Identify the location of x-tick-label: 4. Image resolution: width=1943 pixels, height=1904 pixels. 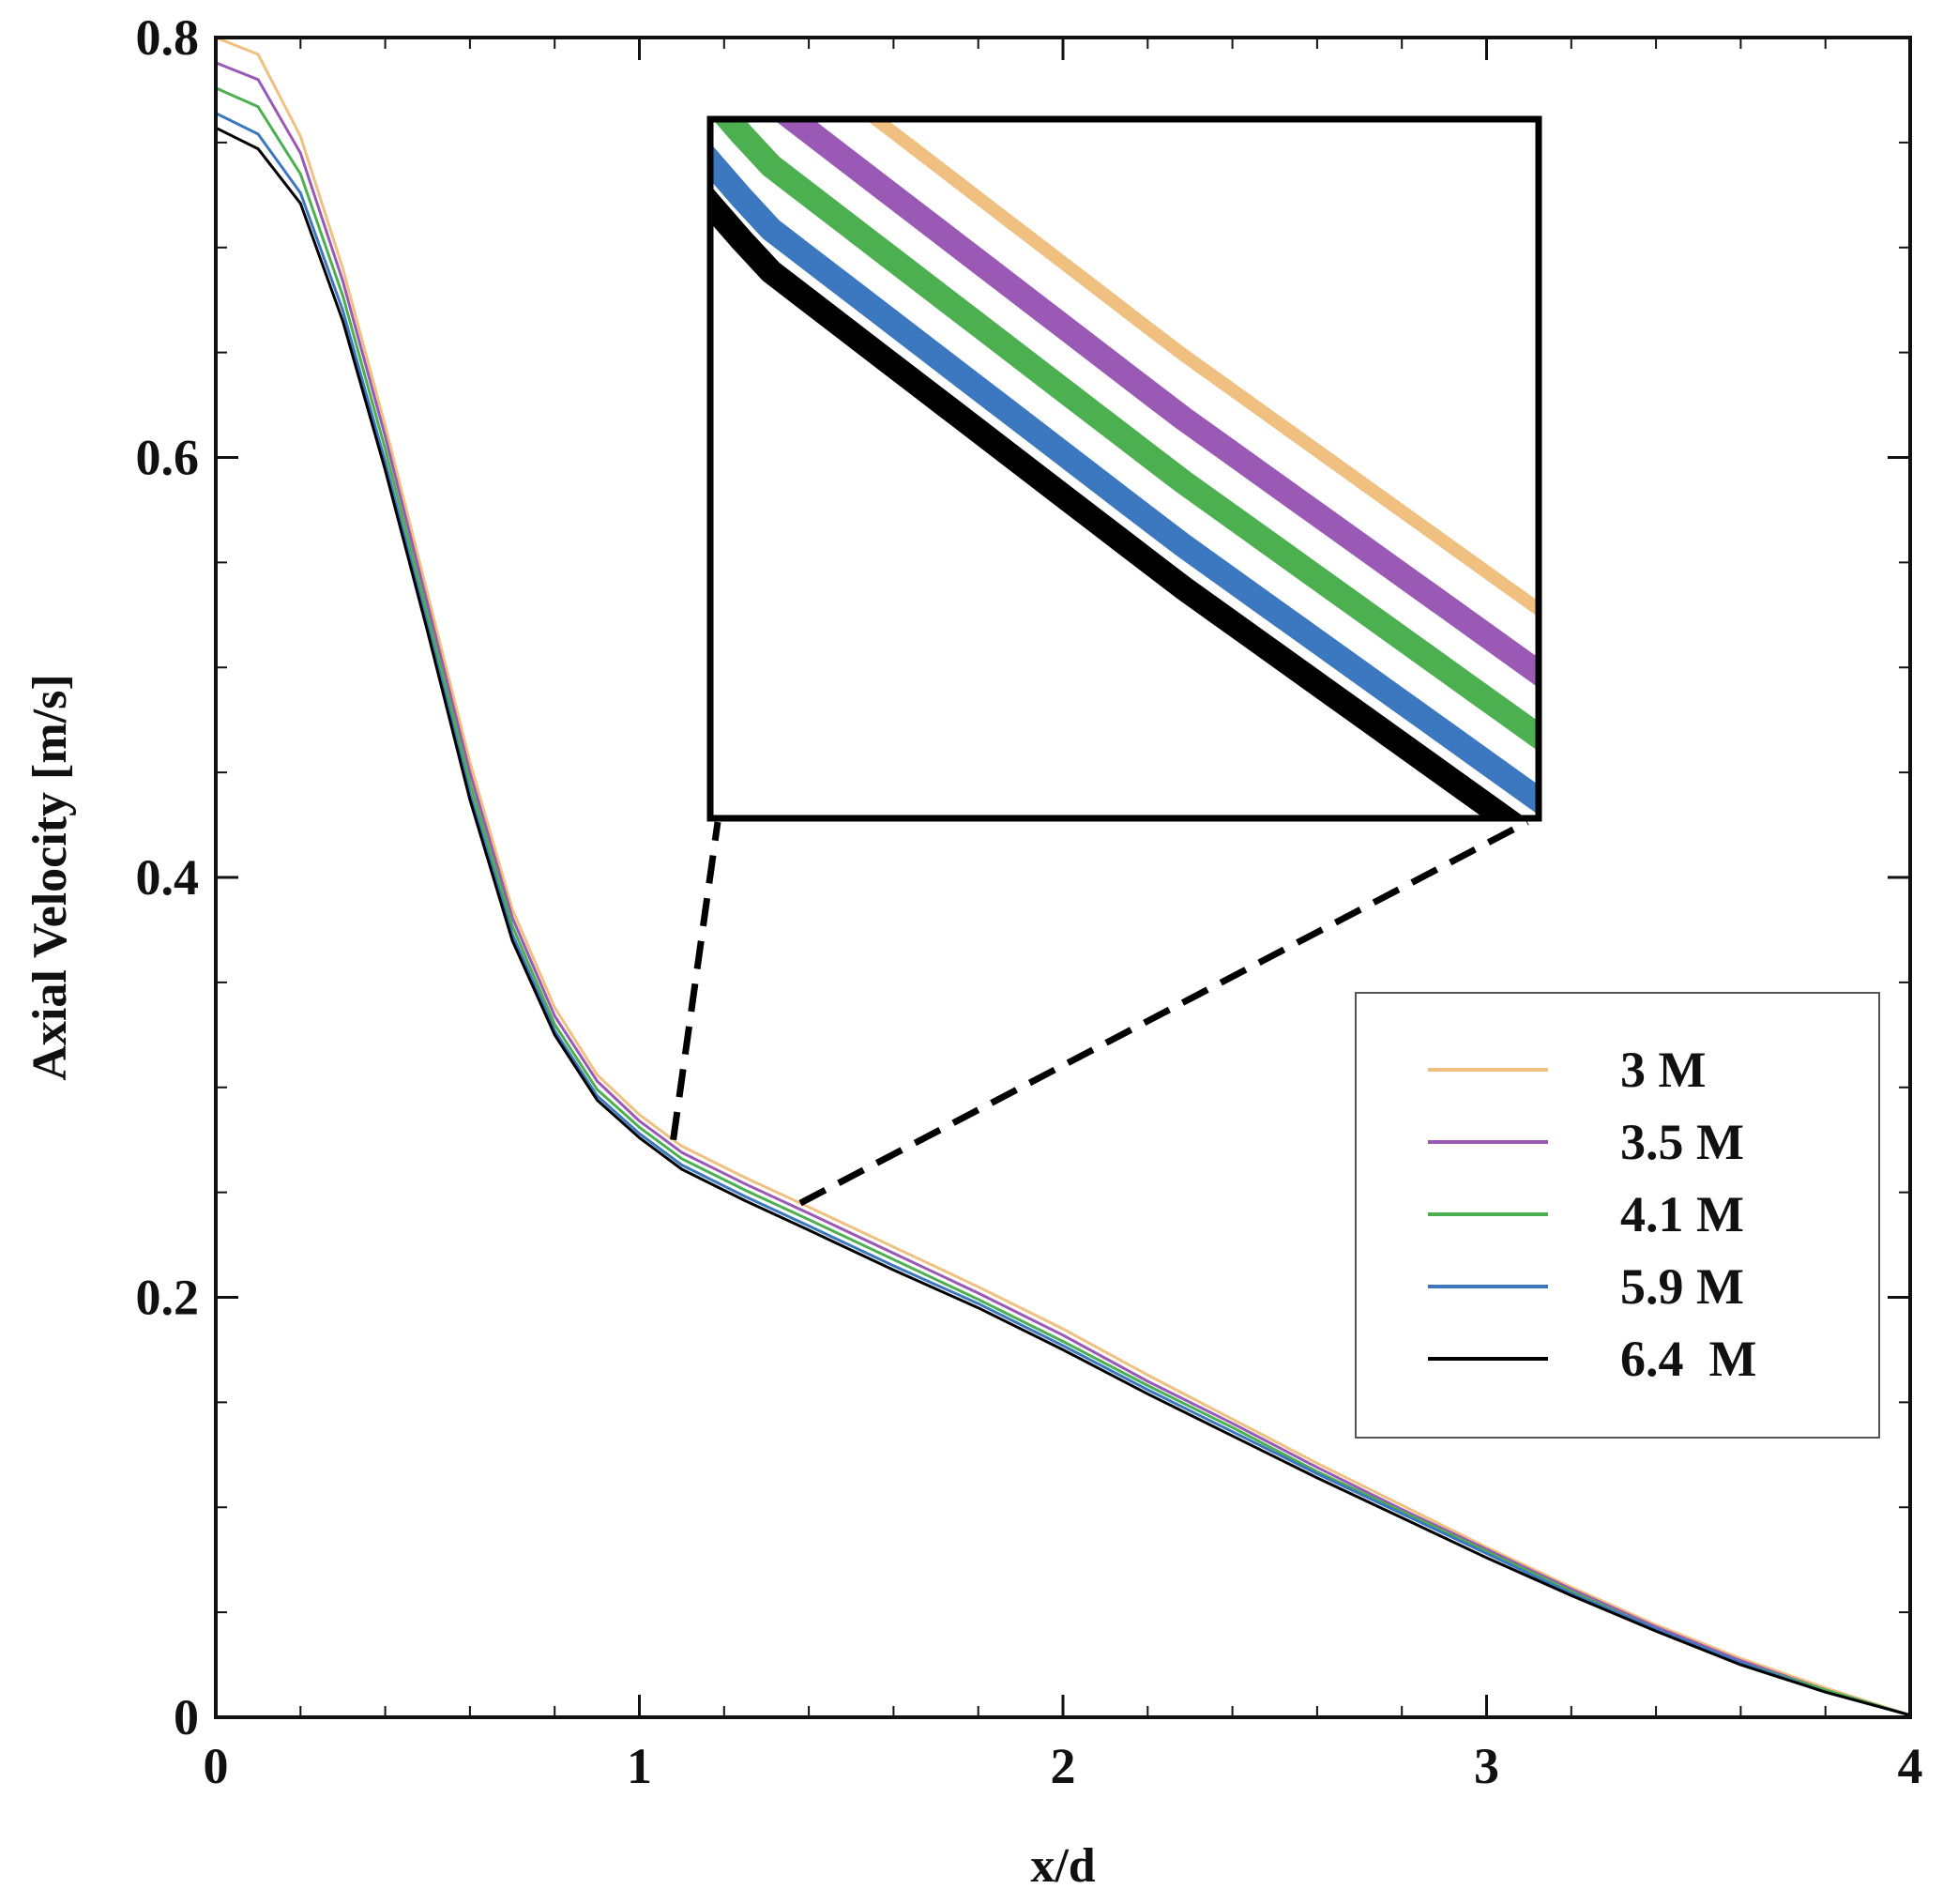
(1911, 1766).